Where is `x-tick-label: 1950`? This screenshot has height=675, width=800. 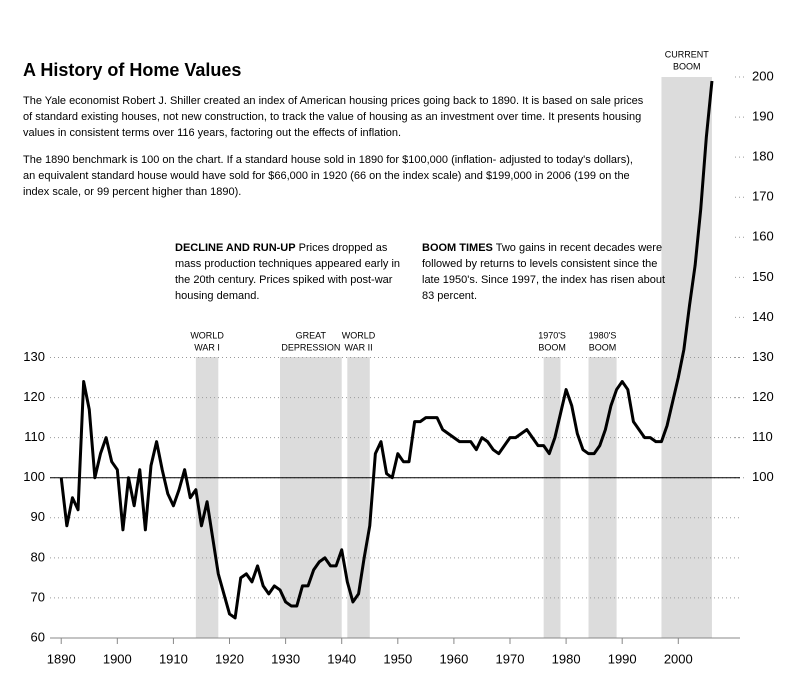 x-tick-label: 1950 is located at coordinates (397, 658).